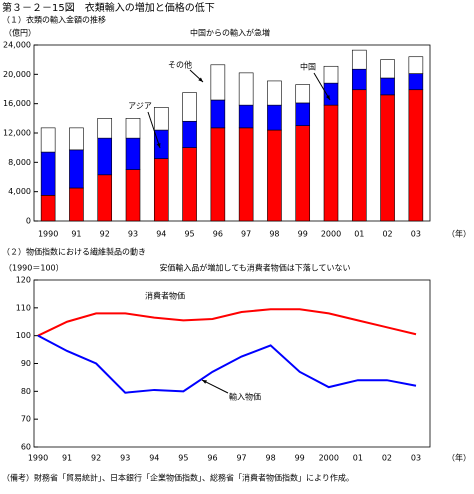 This screenshot has height=494, width=474. Describe the element at coordinates (17, 133) in the screenshot. I see `y-tick-label: 12,000` at that location.